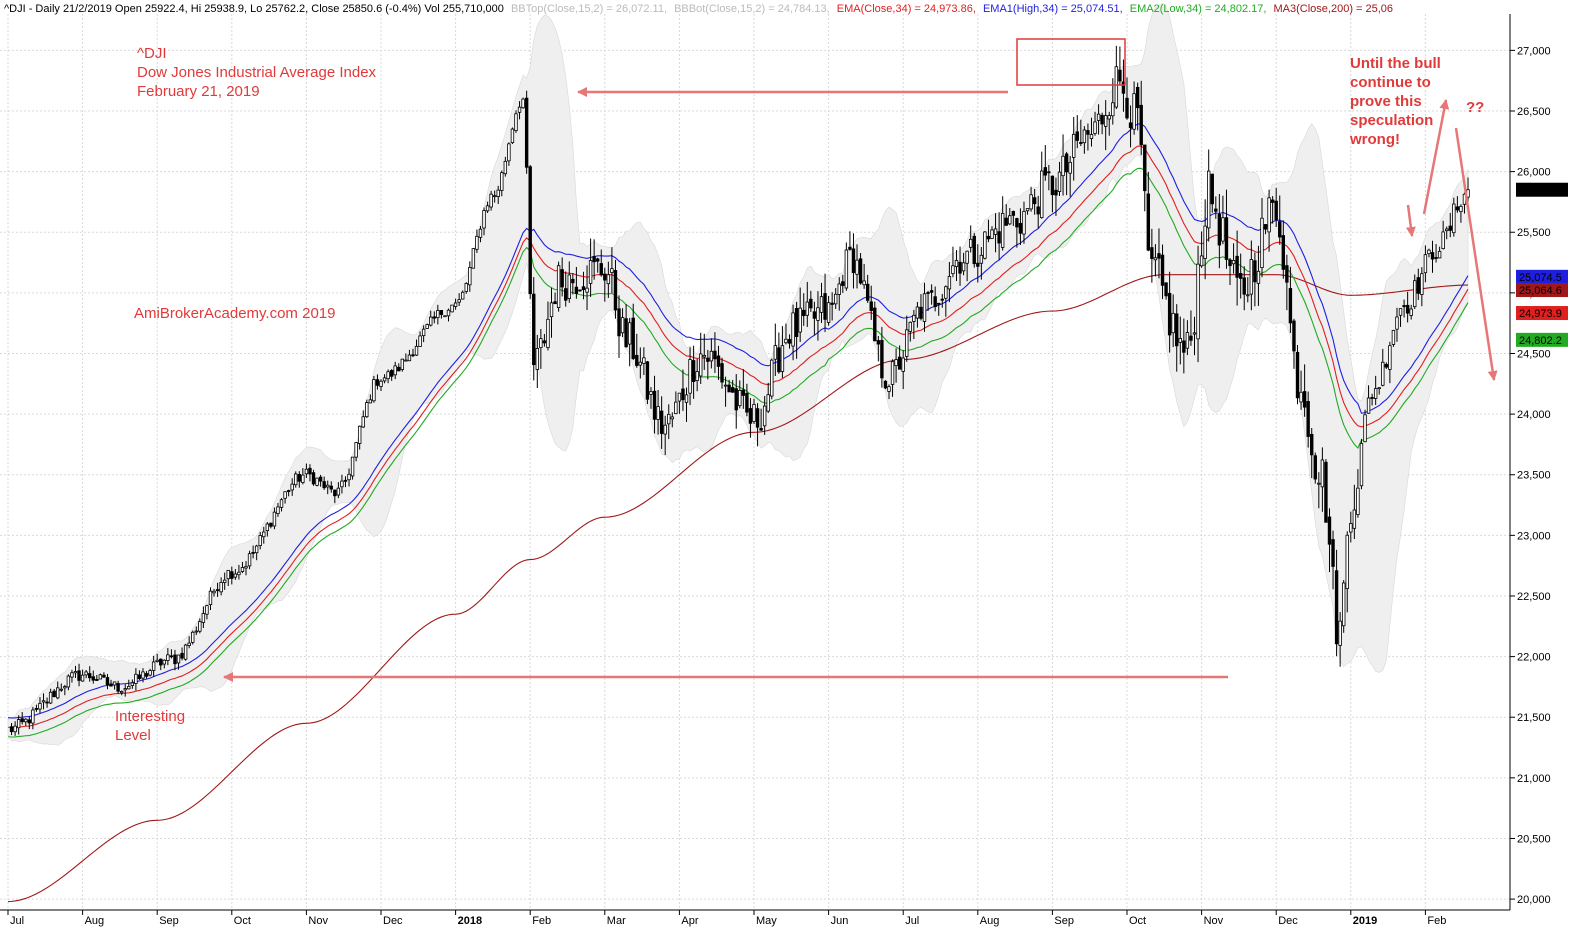 Image resolution: width=1580 pixels, height=934 pixels. I want to click on bull-note-2: continue to, so click(1390, 82).